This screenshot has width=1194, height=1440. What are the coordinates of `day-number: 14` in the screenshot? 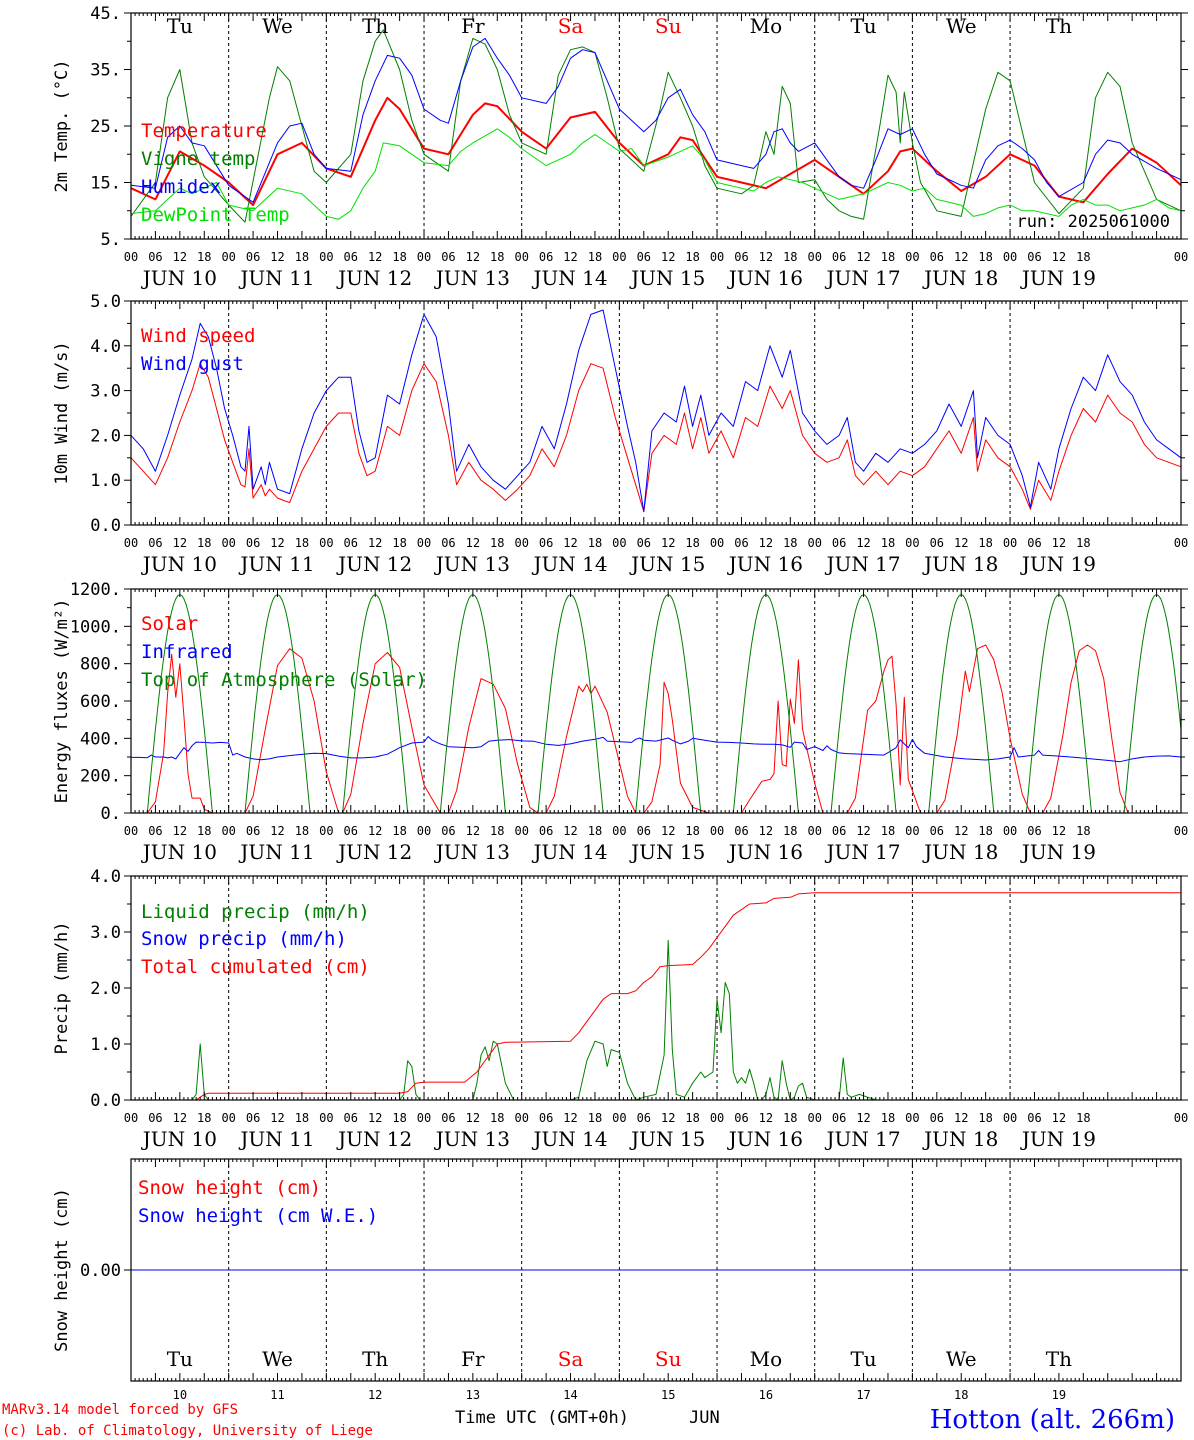 It's located at (570, 1395).